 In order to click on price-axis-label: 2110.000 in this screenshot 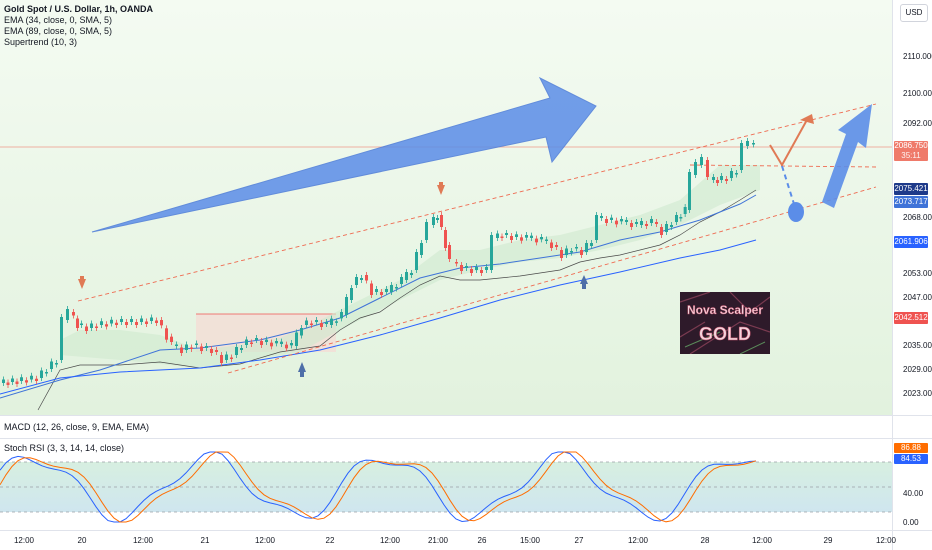, I will do `click(917, 56)`.